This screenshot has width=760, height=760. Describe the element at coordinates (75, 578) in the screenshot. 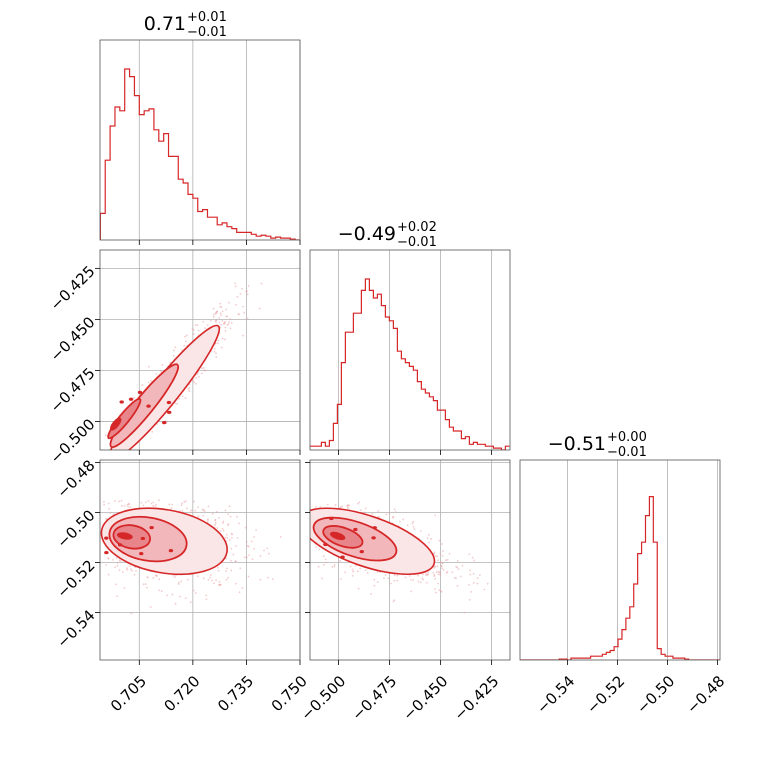

I see `y-tick-label: −0.52` at that location.